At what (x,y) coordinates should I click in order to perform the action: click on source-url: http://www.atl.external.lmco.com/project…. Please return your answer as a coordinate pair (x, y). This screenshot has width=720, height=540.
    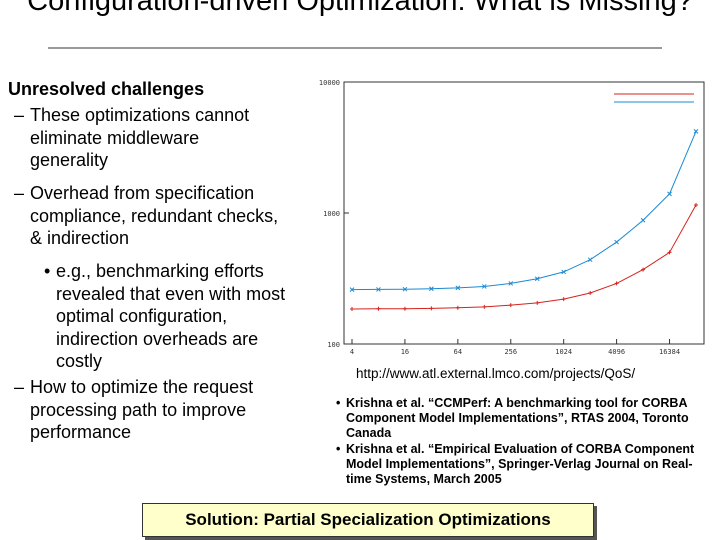
    Looking at the image, I should click on (496, 373).